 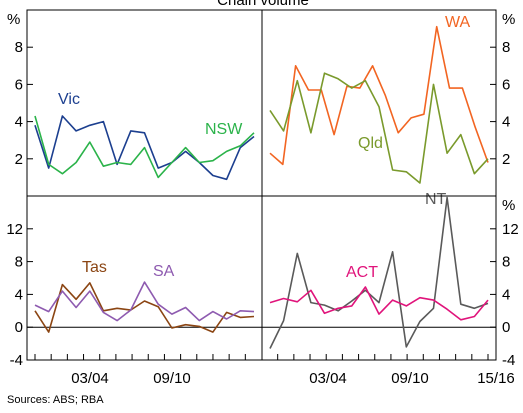 I want to click on series-label-nsw: NSW, so click(x=224, y=129).